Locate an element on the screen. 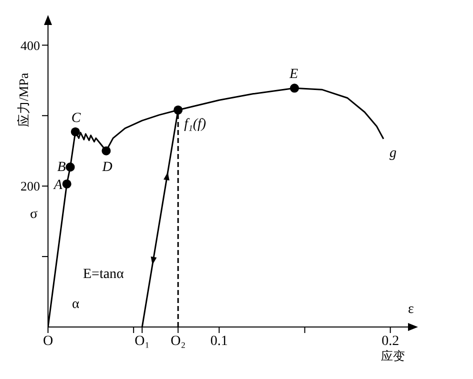 Image resolution: width=473 pixels, height=379 pixels. text: σ is located at coordinates (34, 214).